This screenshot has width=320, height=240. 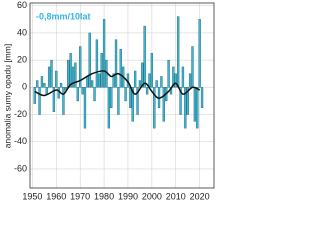 I want to click on x-tick-label: 1990, so click(x=128, y=196).